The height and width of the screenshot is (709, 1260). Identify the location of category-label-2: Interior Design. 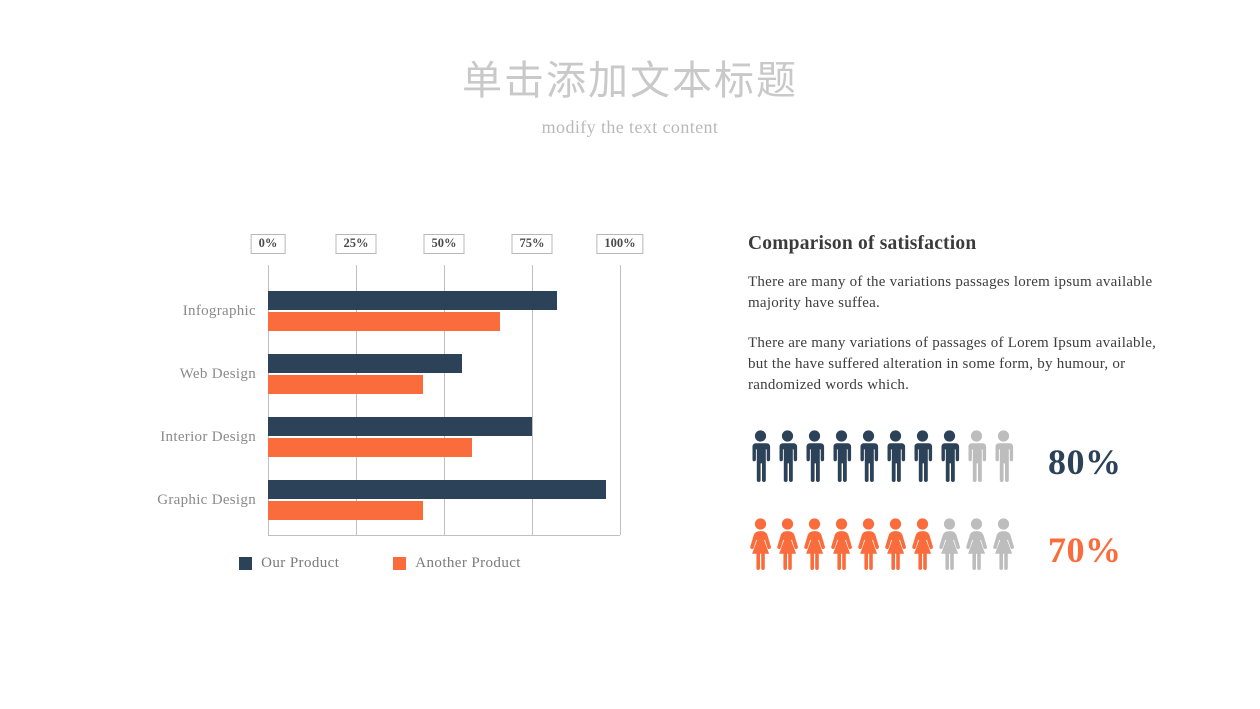
(208, 437).